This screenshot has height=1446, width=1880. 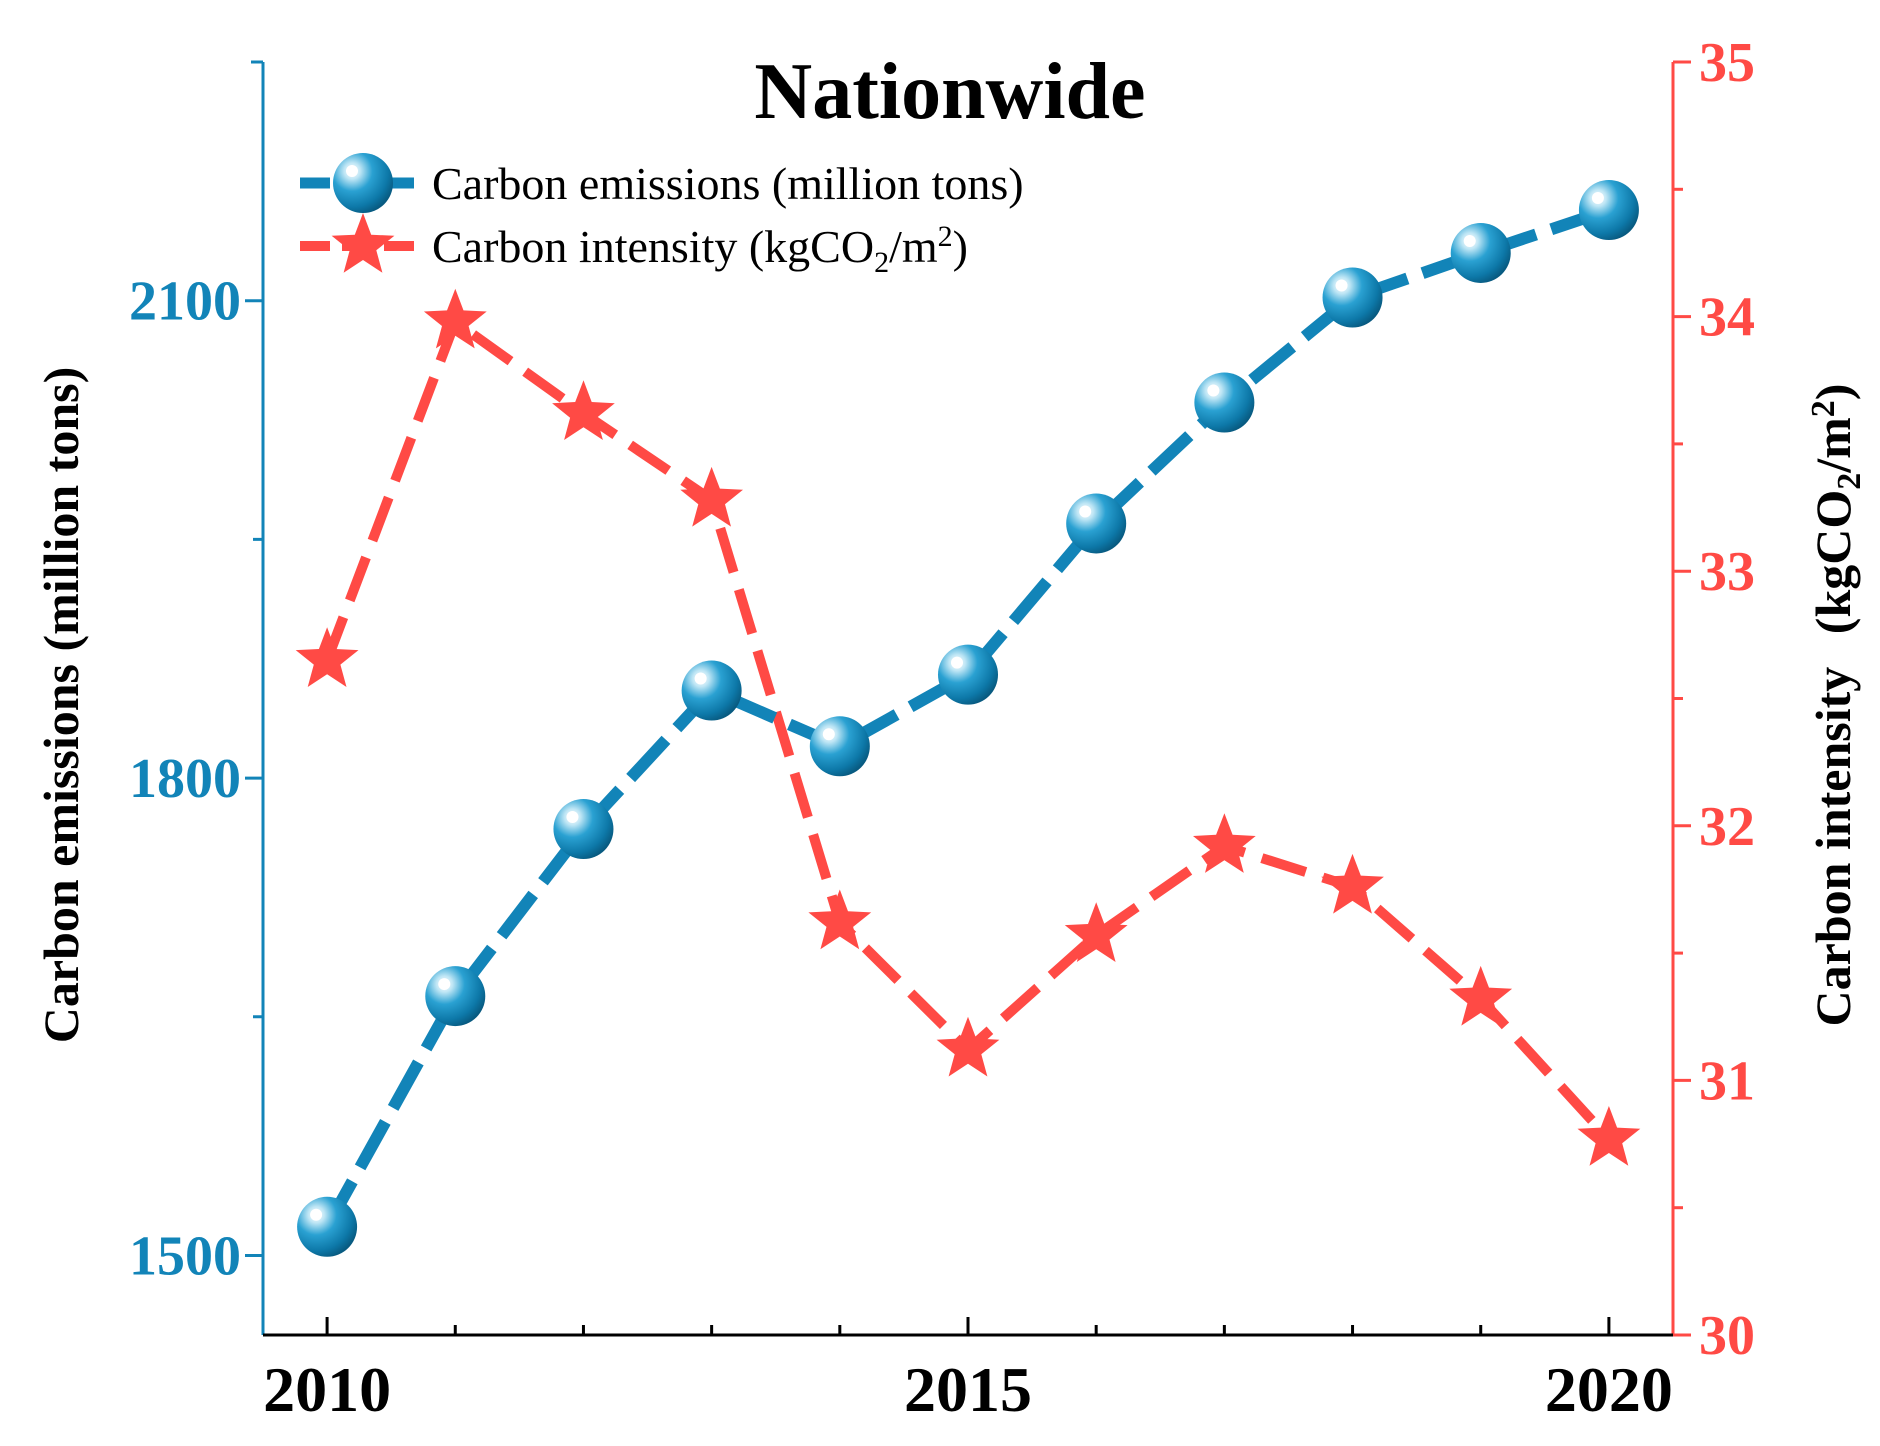 I want to click on legend-emissions-marker, so click(x=363, y=183).